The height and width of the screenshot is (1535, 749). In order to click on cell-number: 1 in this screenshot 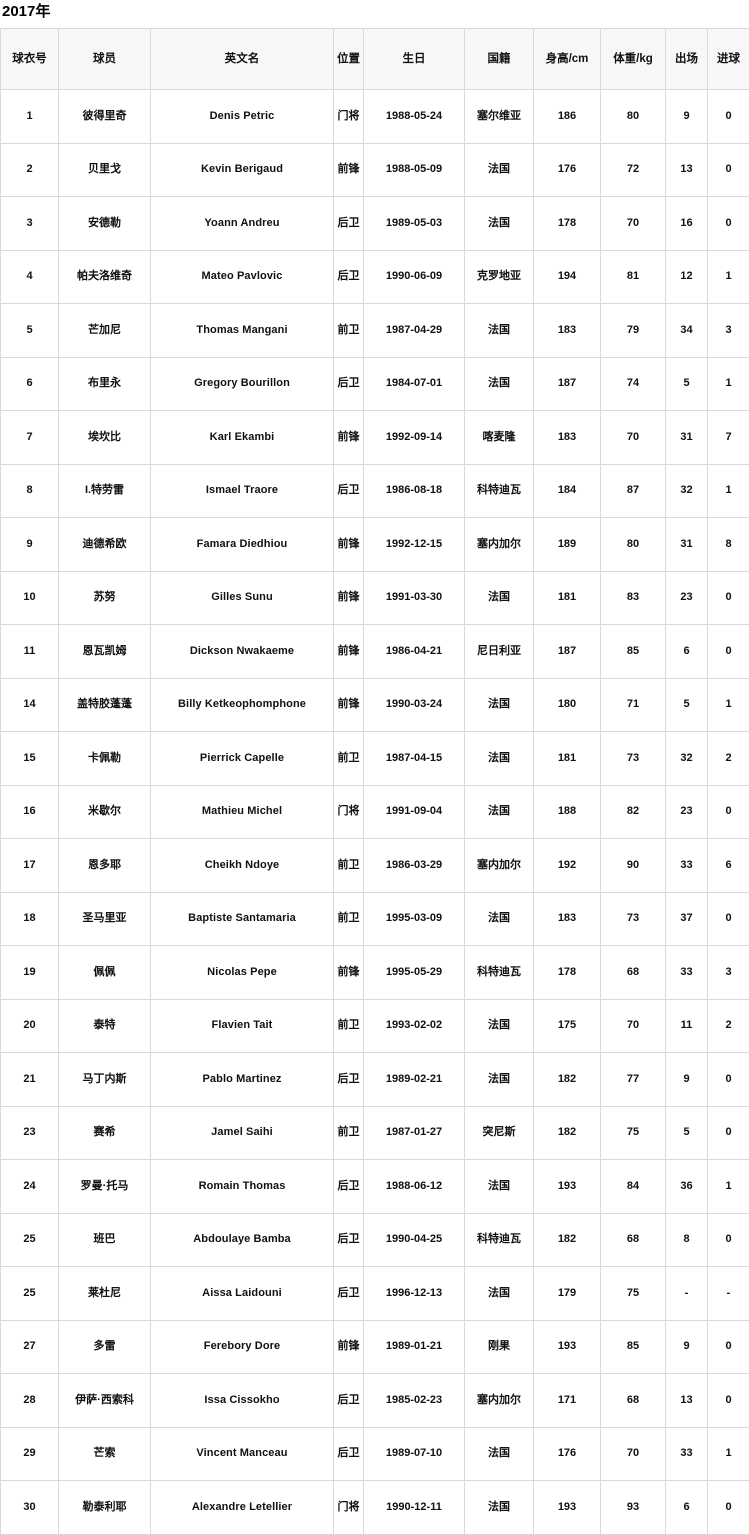, I will do `click(30, 117)`.